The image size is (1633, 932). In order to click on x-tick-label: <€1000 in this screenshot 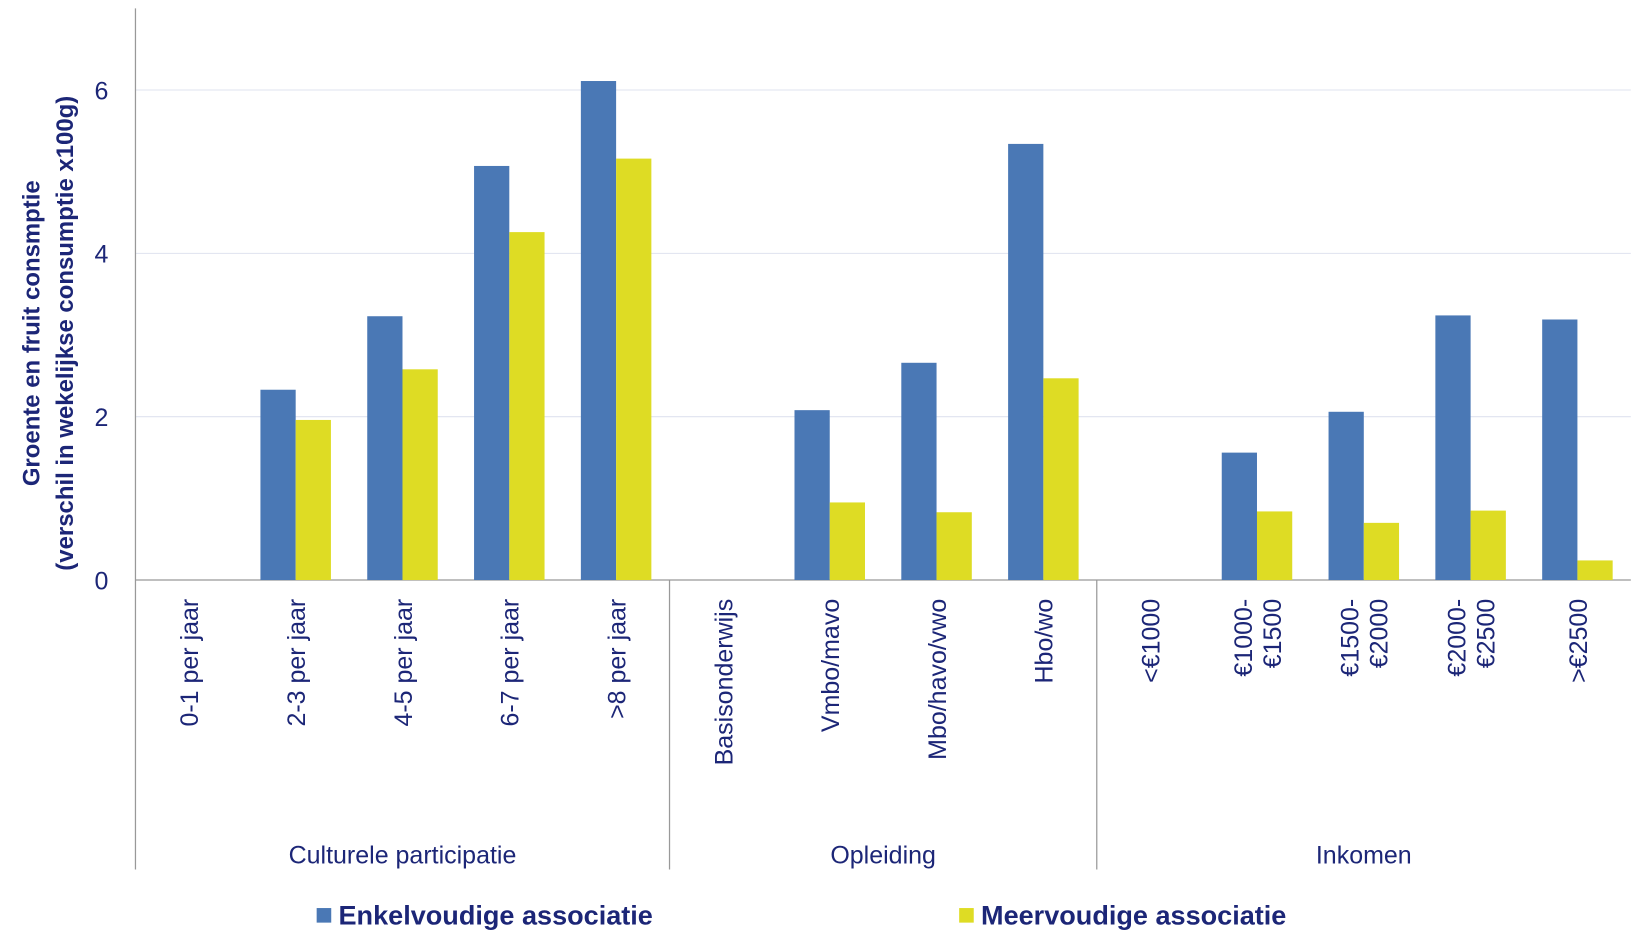, I will do `click(1152, 641)`.